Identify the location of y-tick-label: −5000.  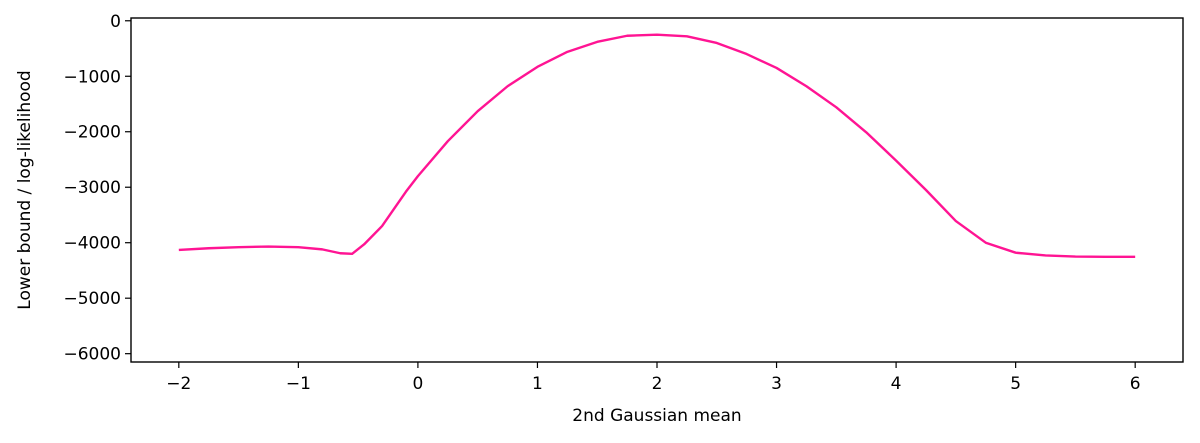
(92, 299).